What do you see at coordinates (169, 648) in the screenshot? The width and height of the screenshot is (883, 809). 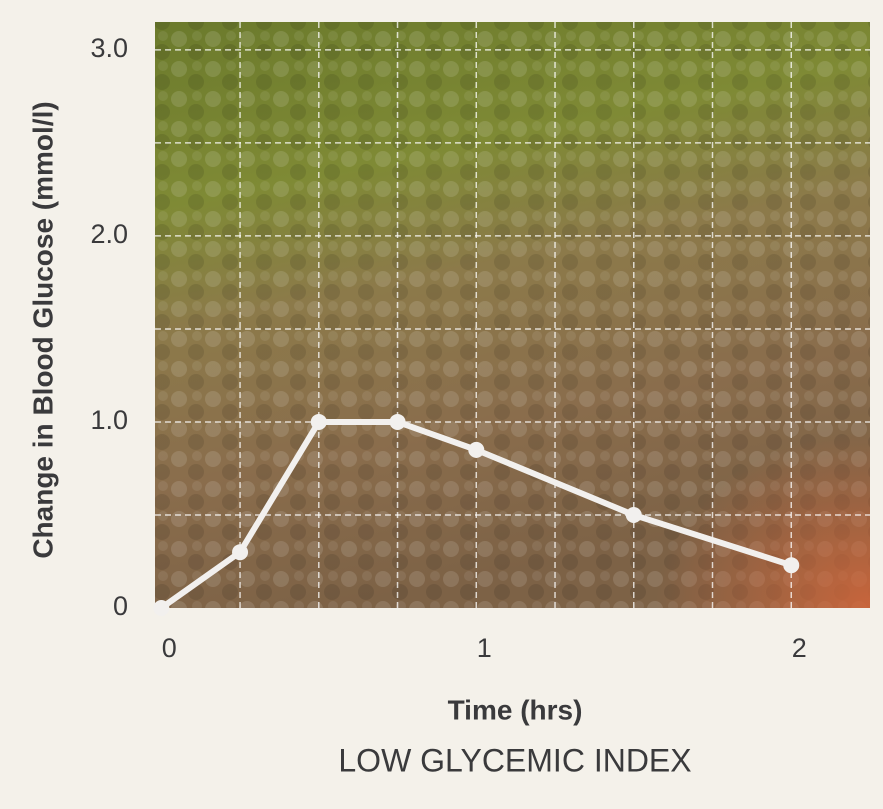 I see `x-tick-label: 0` at bounding box center [169, 648].